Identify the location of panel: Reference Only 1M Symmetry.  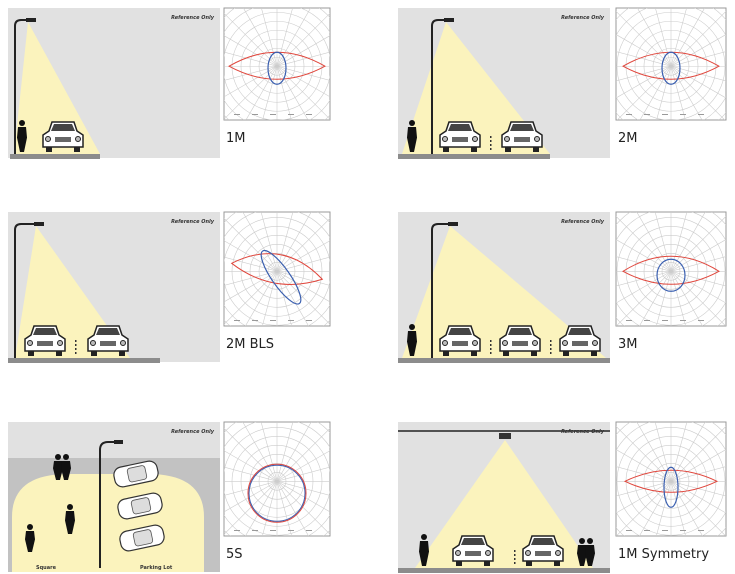
(562, 497).